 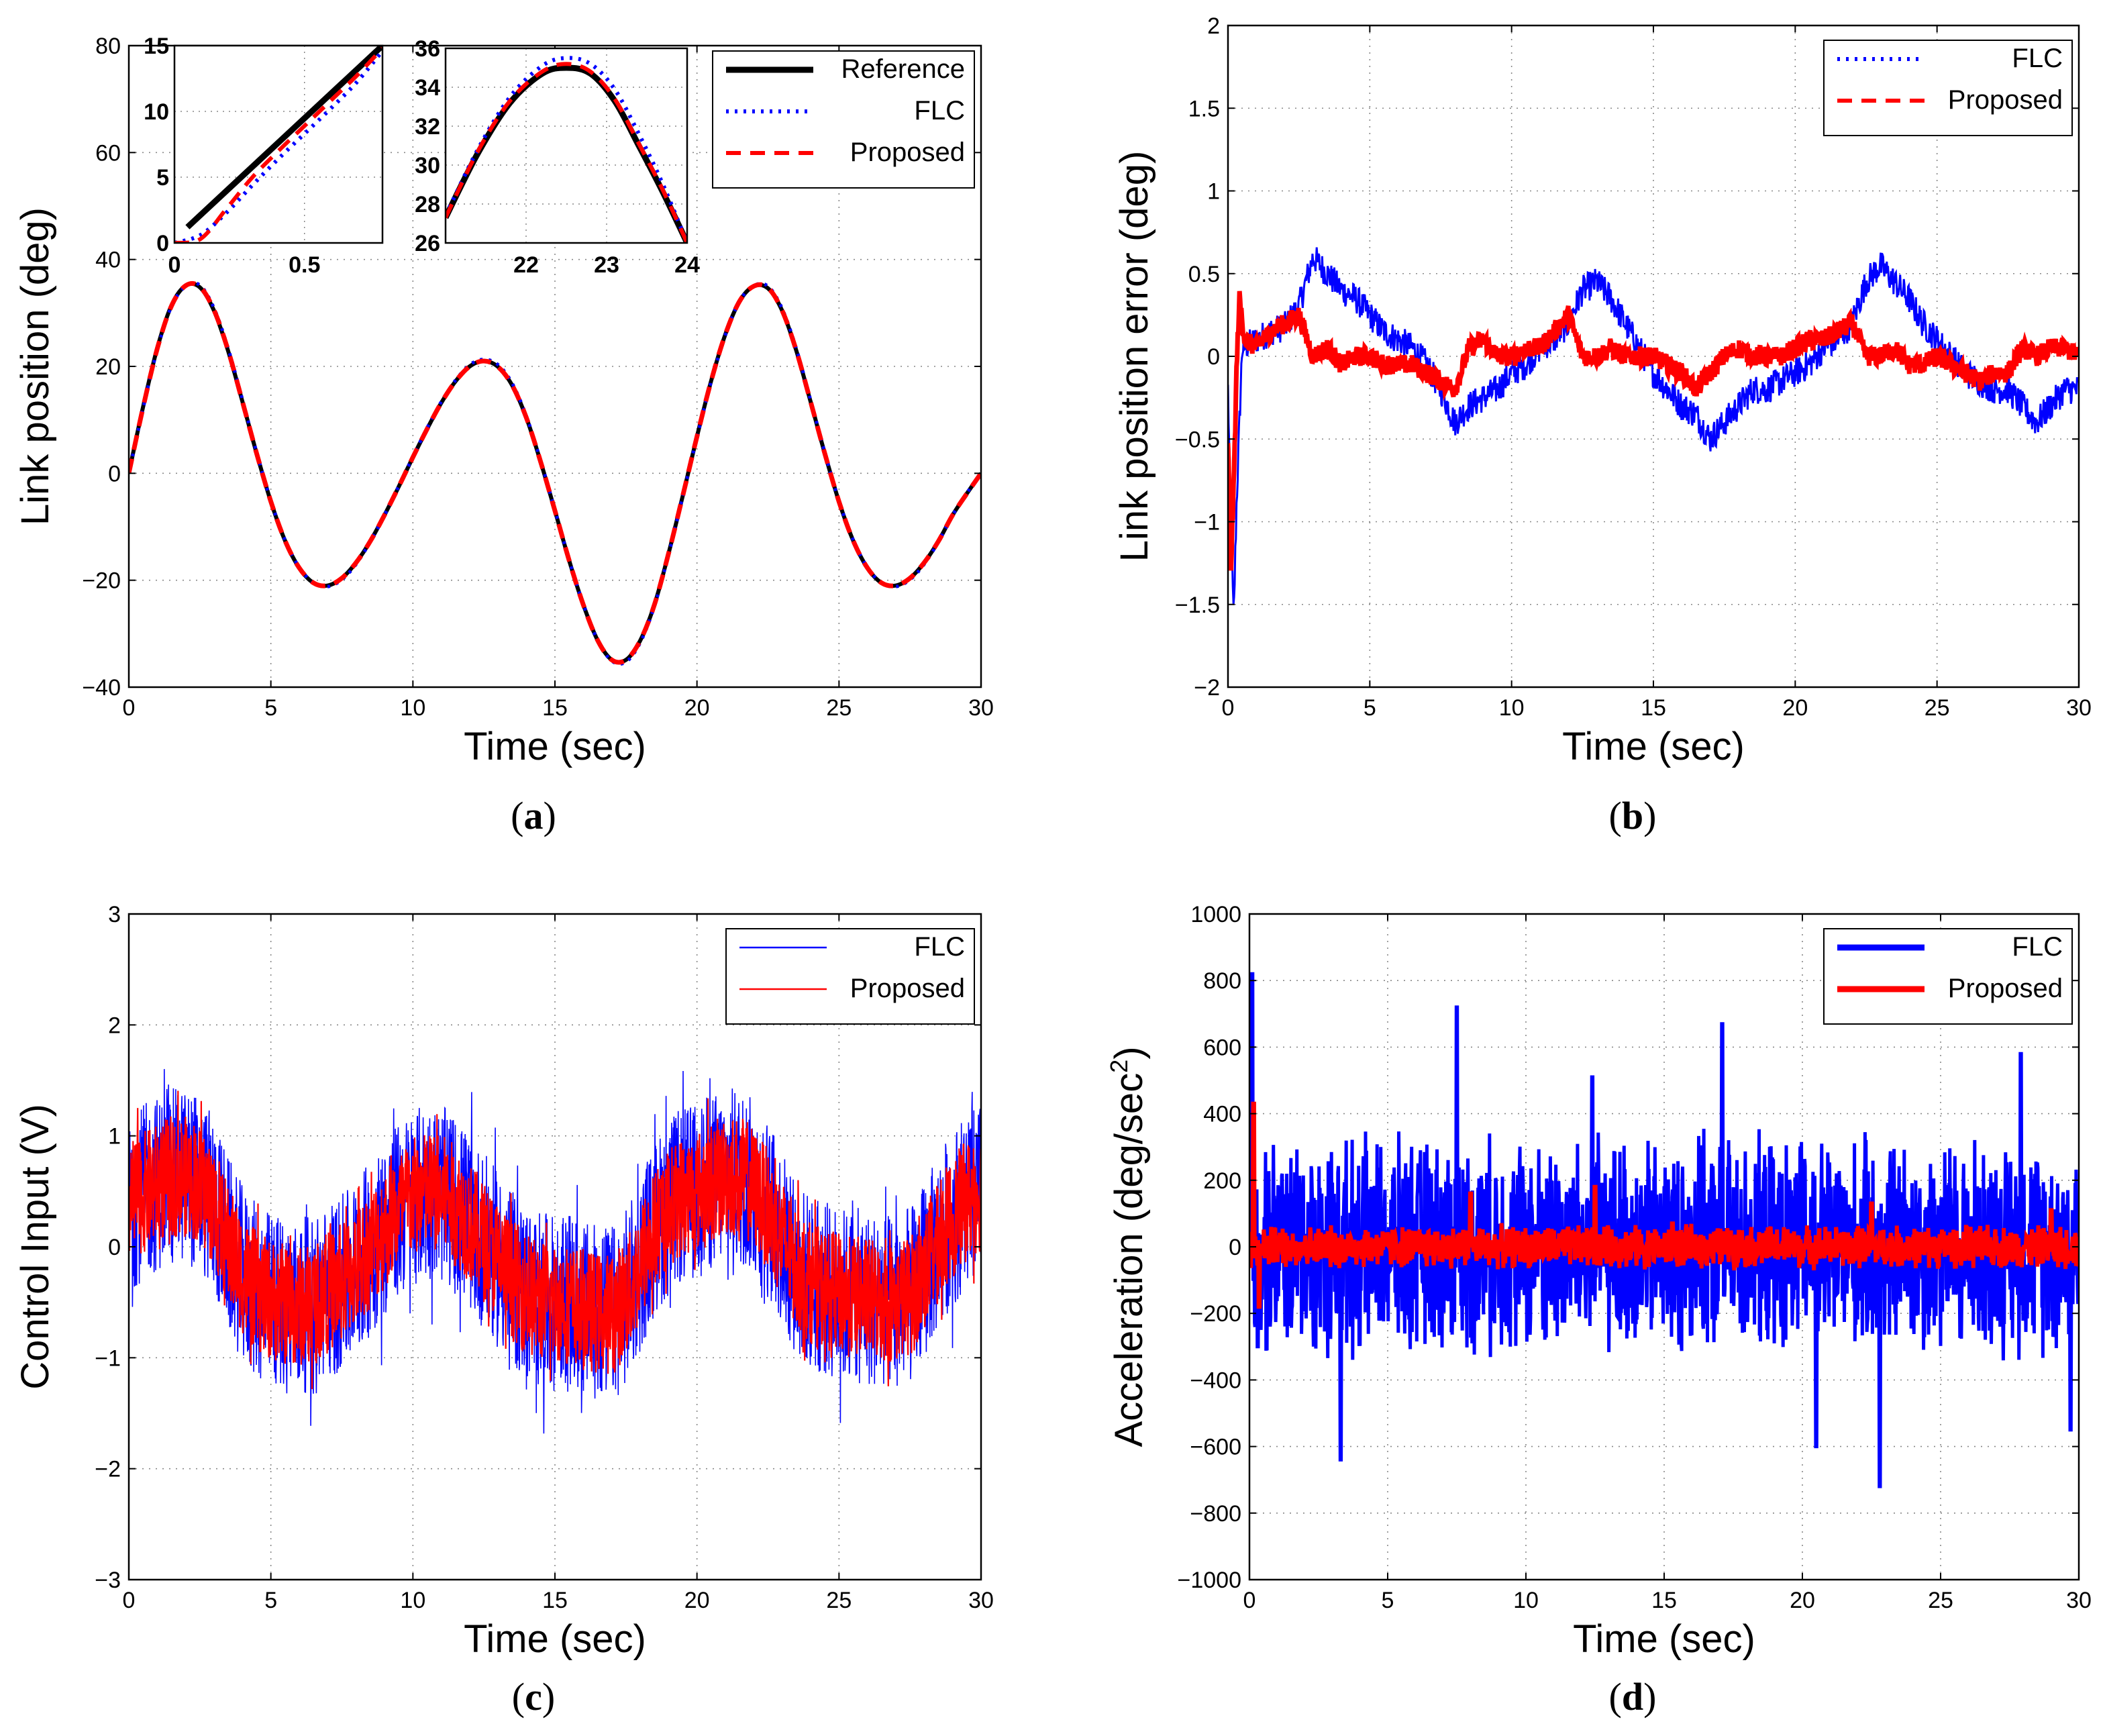 What do you see at coordinates (1197, 439) in the screenshot?
I see `y-tick-label: −0.5` at bounding box center [1197, 439].